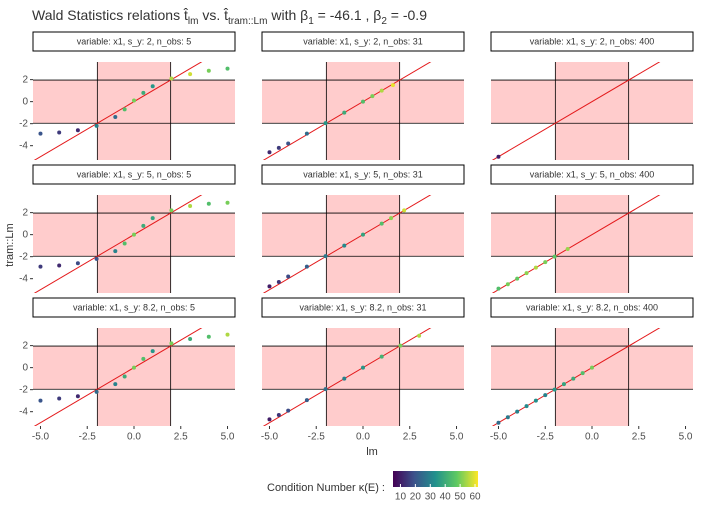 The image size is (720, 519). Describe the element at coordinates (431, 497) in the screenshot. I see `colorbar-tick-label: 30` at that location.